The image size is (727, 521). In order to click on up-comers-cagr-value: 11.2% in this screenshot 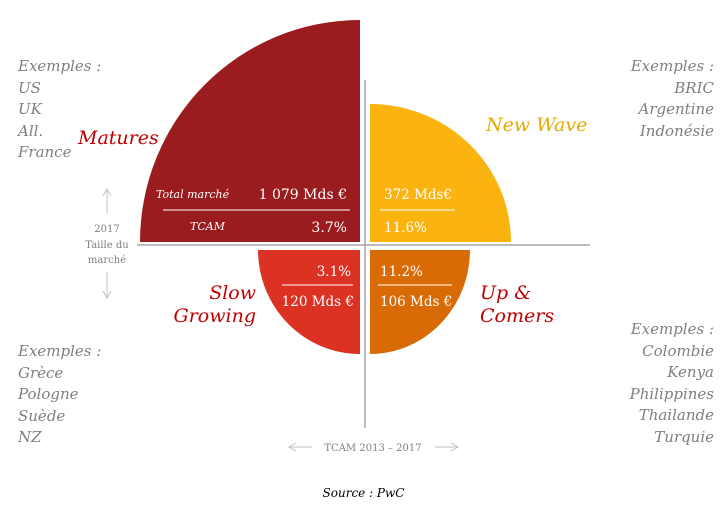, I will do `click(401, 272)`.